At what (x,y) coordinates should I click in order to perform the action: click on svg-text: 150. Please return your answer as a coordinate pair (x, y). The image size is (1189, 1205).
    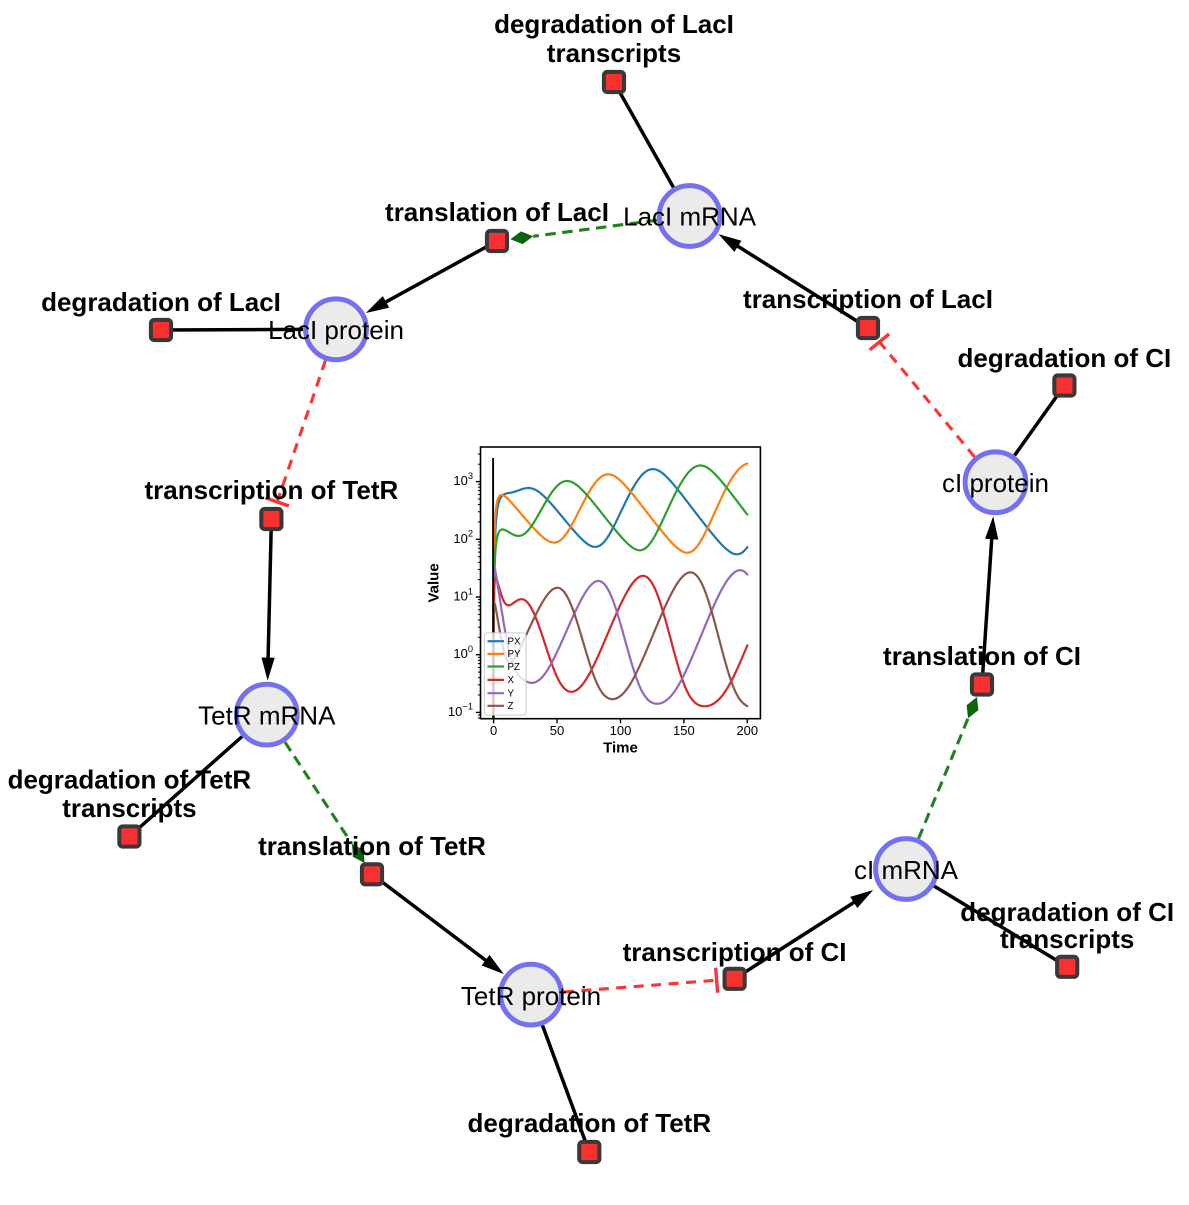
    Looking at the image, I should click on (684, 730).